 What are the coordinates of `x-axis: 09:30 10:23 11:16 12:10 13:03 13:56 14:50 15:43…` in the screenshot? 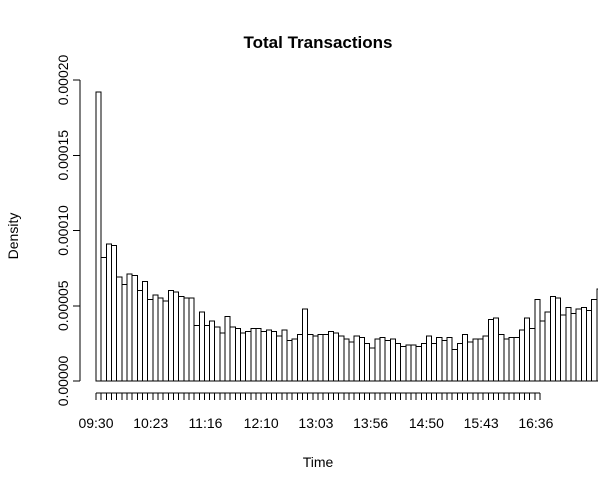 It's located at (316, 411).